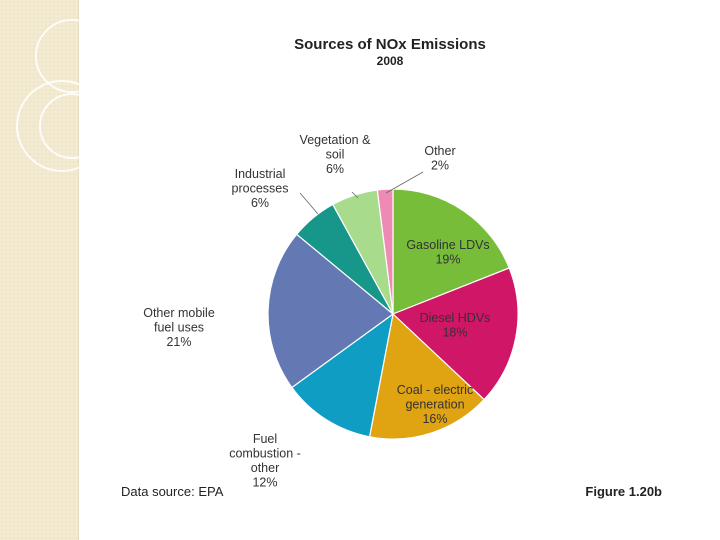 The height and width of the screenshot is (540, 720). I want to click on pie-slice-diesel-hdvs, so click(455, 334).